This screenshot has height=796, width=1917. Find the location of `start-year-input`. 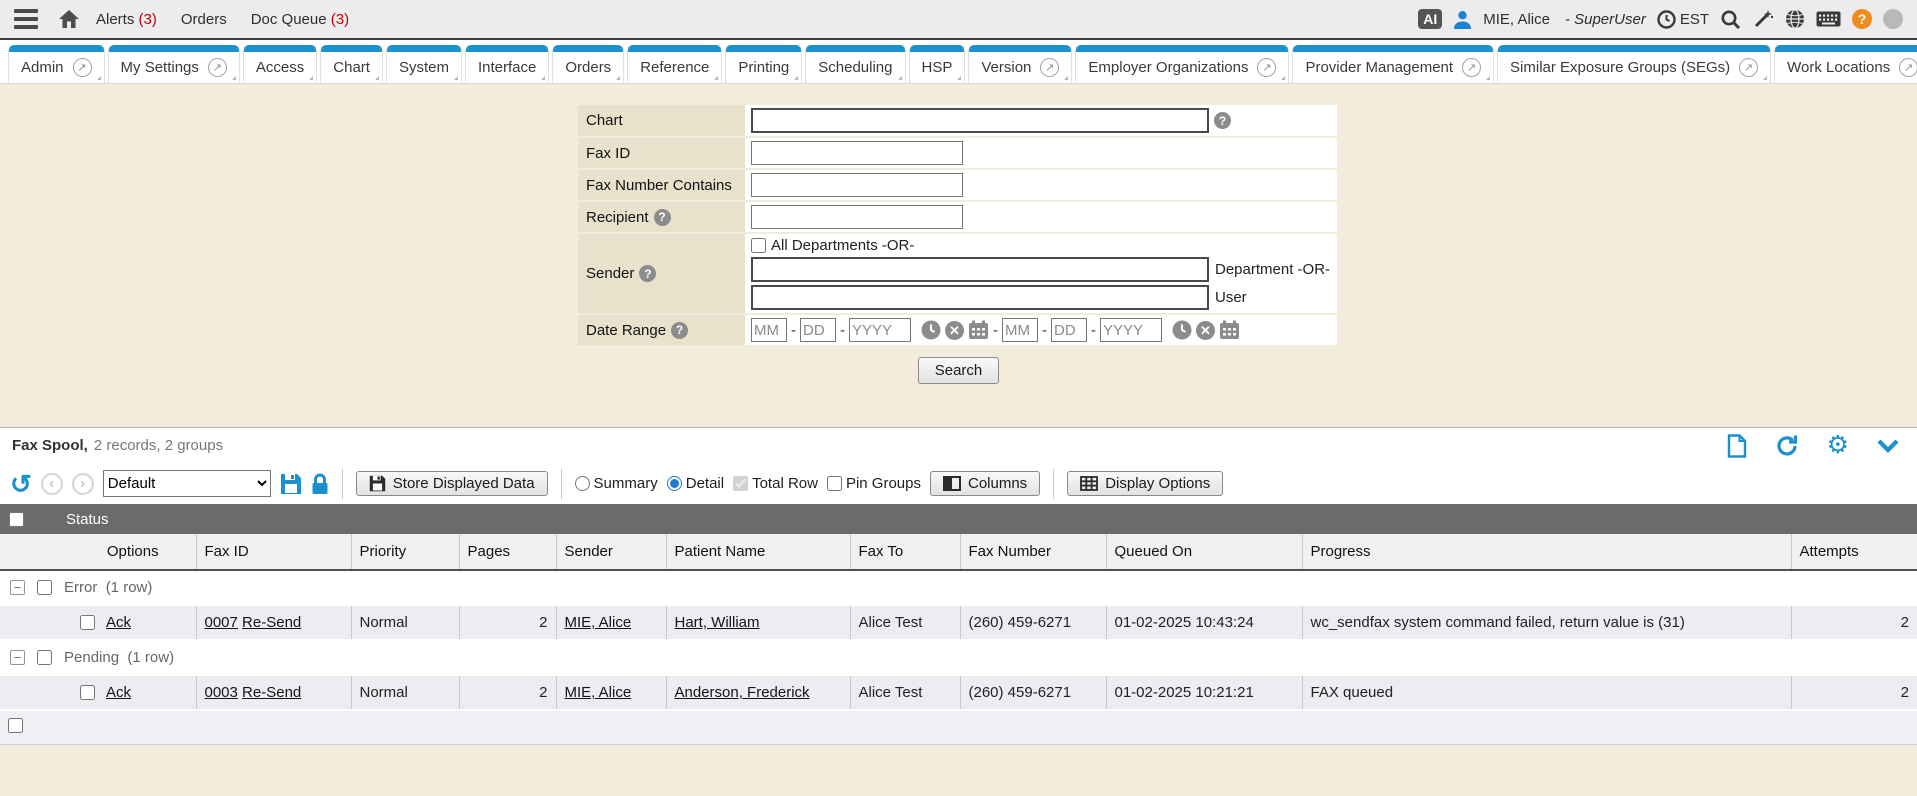

start-year-input is located at coordinates (880, 330).